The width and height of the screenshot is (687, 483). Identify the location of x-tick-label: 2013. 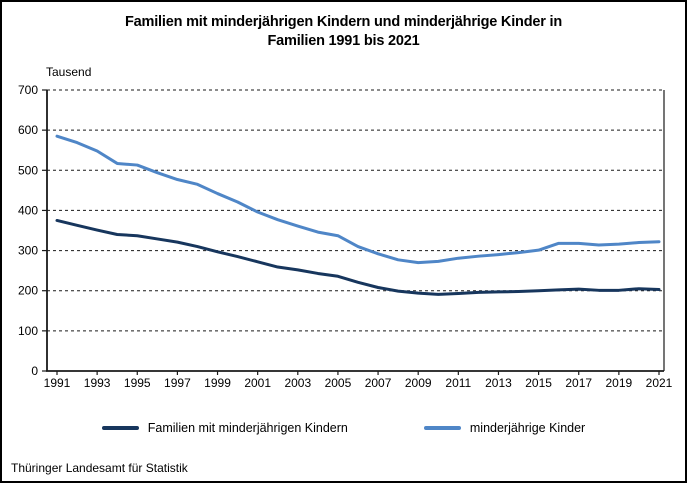
(498, 383).